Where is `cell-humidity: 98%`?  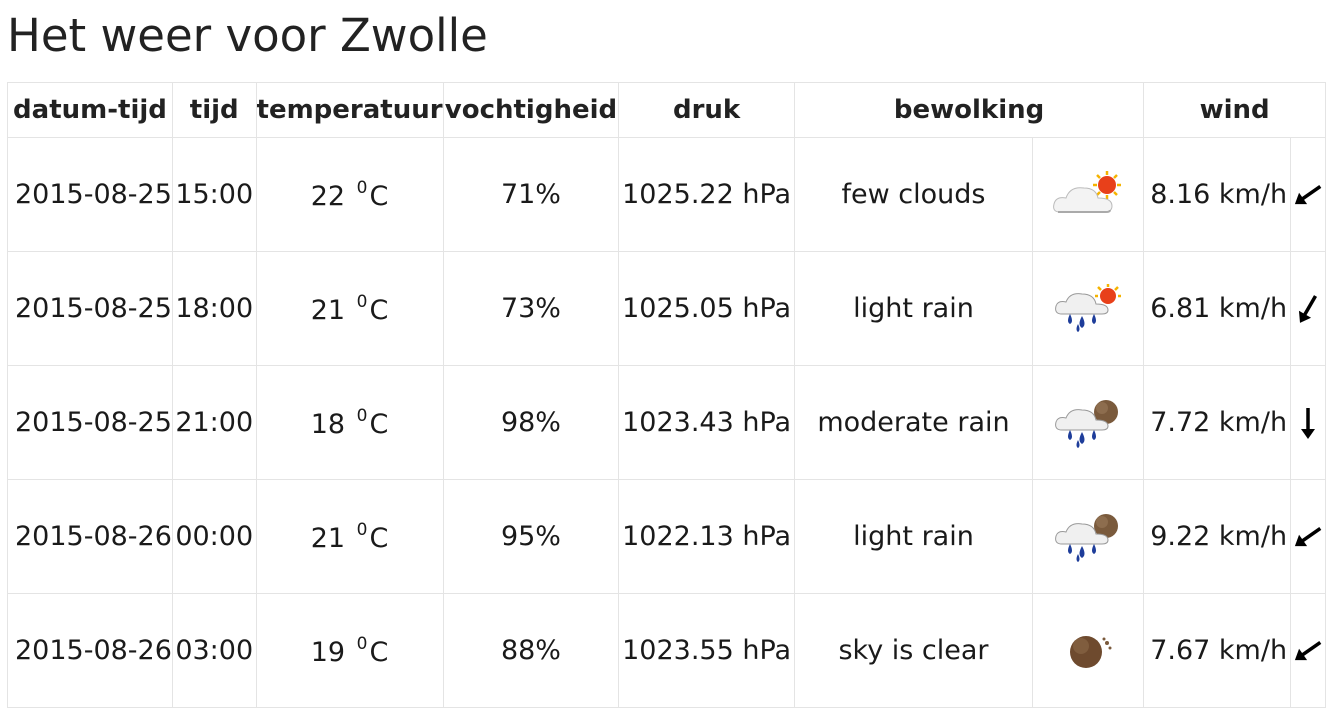 cell-humidity: 98% is located at coordinates (531, 422).